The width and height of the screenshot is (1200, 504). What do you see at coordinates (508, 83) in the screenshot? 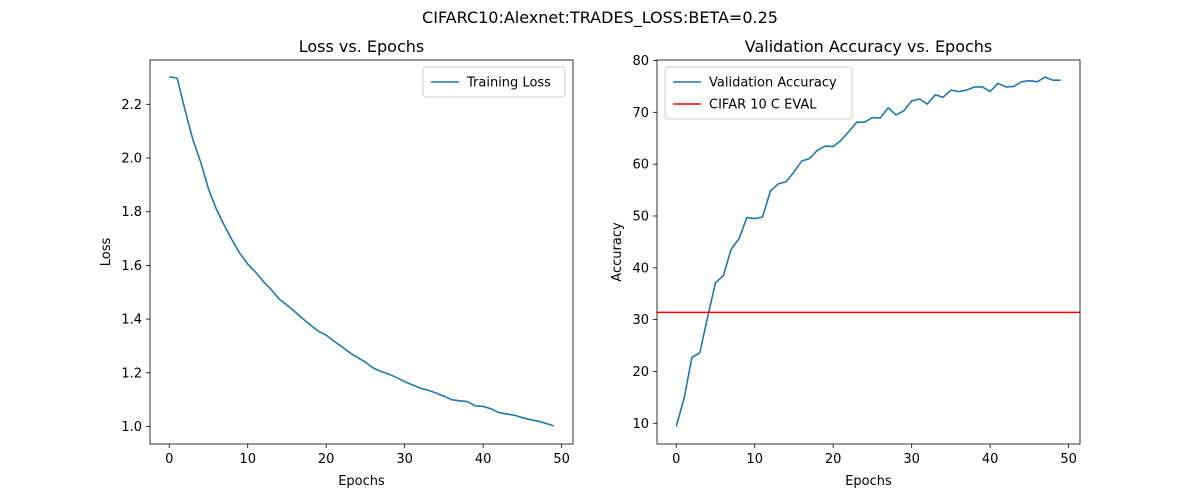
I see `legend-label: Training Loss` at bounding box center [508, 83].